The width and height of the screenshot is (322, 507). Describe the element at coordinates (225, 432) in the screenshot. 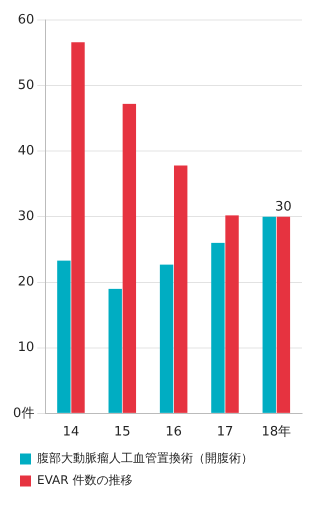

I see `x-tick-label: 17` at that location.